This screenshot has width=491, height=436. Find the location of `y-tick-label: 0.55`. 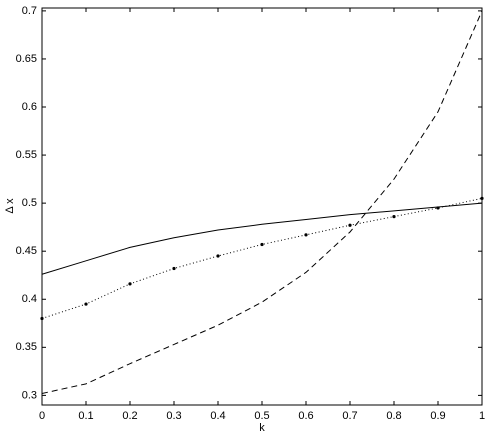

y-tick-label: 0.55 is located at coordinates (26, 155).